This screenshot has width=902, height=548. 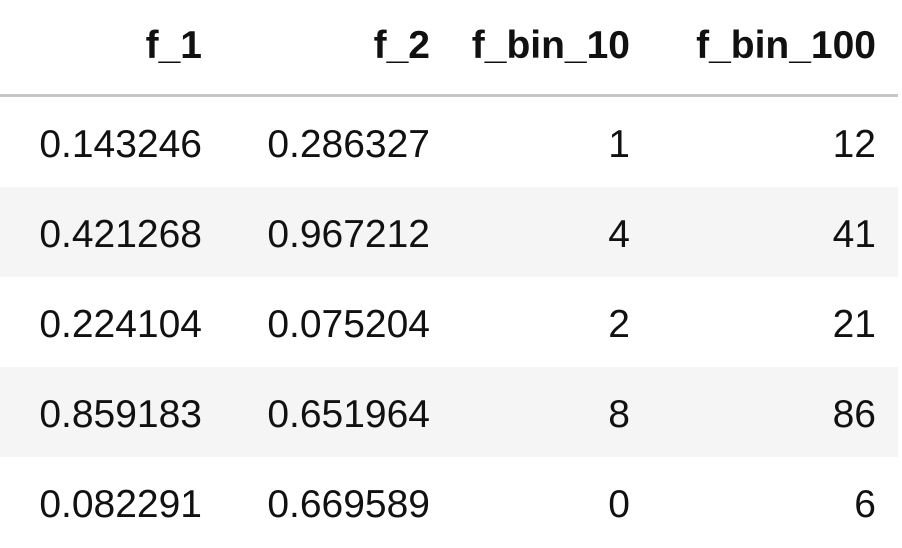 I want to click on column-header-f-2: f_2, so click(x=338, y=48).